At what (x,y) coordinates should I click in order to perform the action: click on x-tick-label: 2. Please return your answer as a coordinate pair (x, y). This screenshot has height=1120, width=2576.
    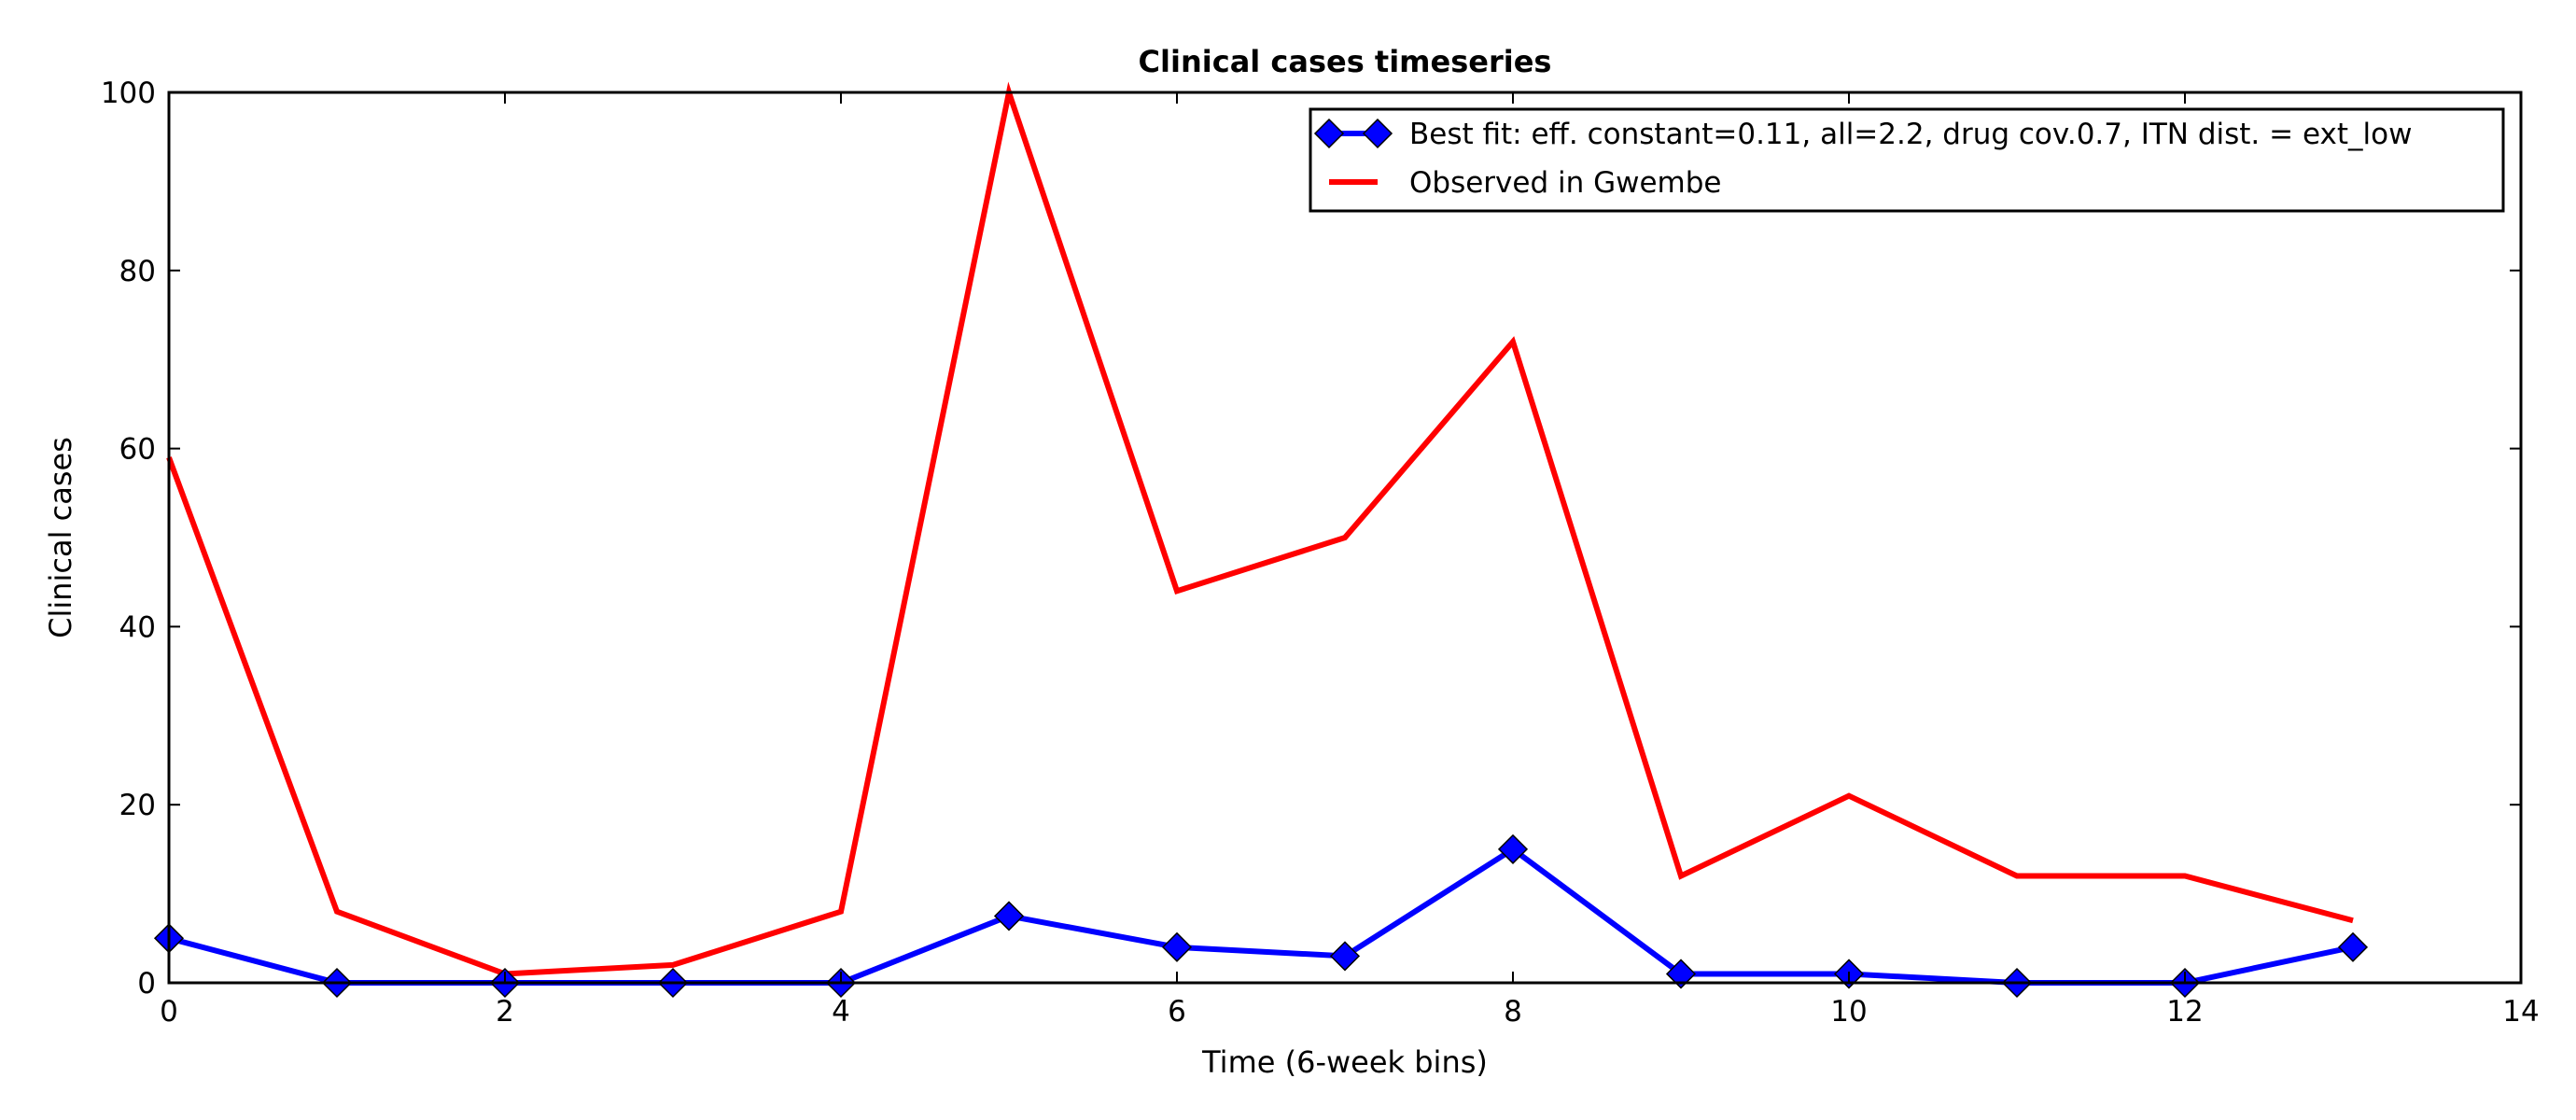
    Looking at the image, I should click on (505, 1012).